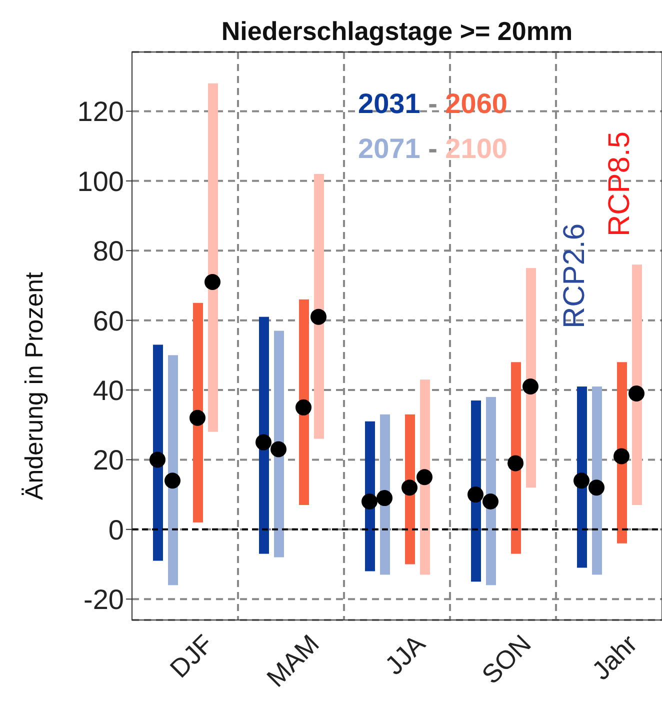 The height and width of the screenshot is (702, 662). Describe the element at coordinates (104, 600) in the screenshot. I see `y-tick-label: -20` at that location.